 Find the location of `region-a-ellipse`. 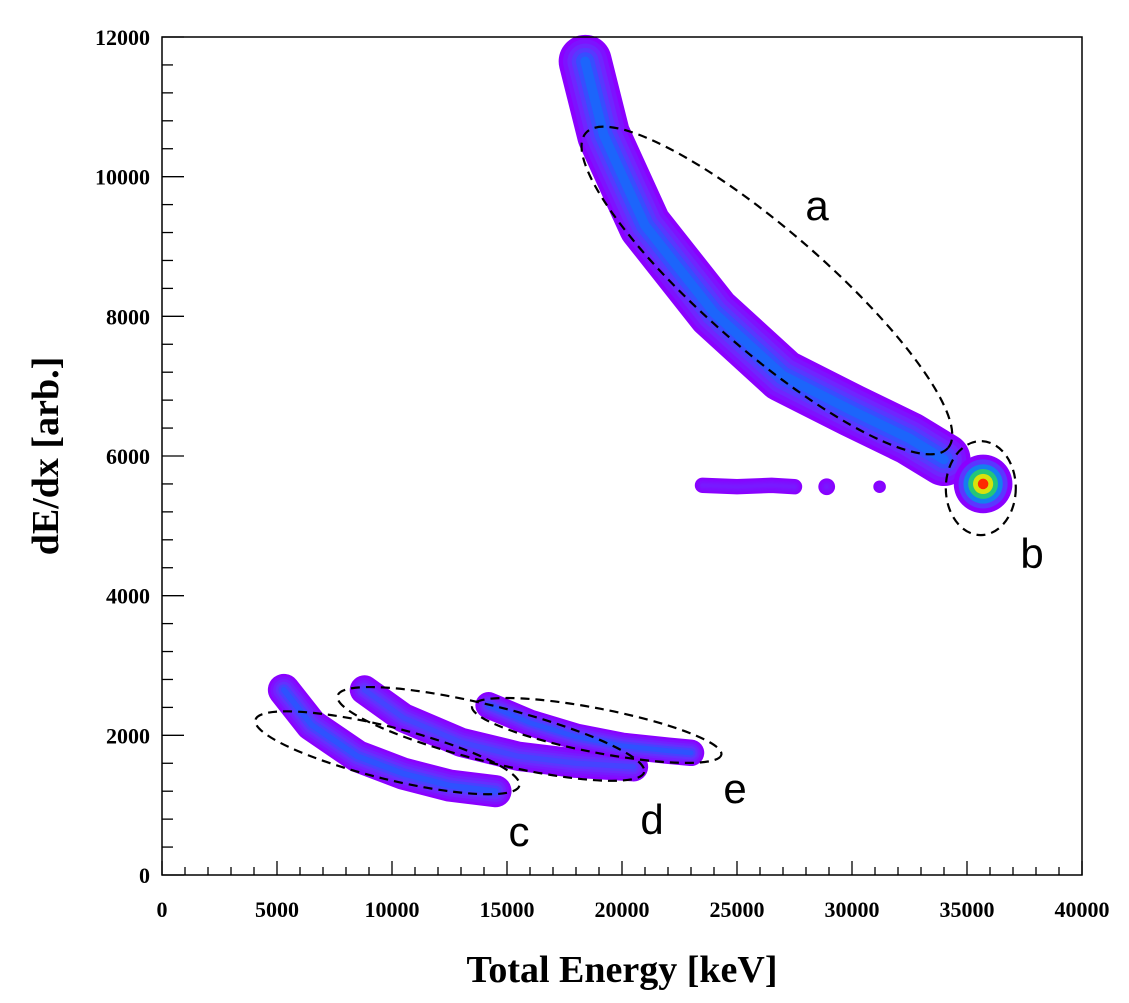

region-a-ellipse is located at coordinates (767, 290).